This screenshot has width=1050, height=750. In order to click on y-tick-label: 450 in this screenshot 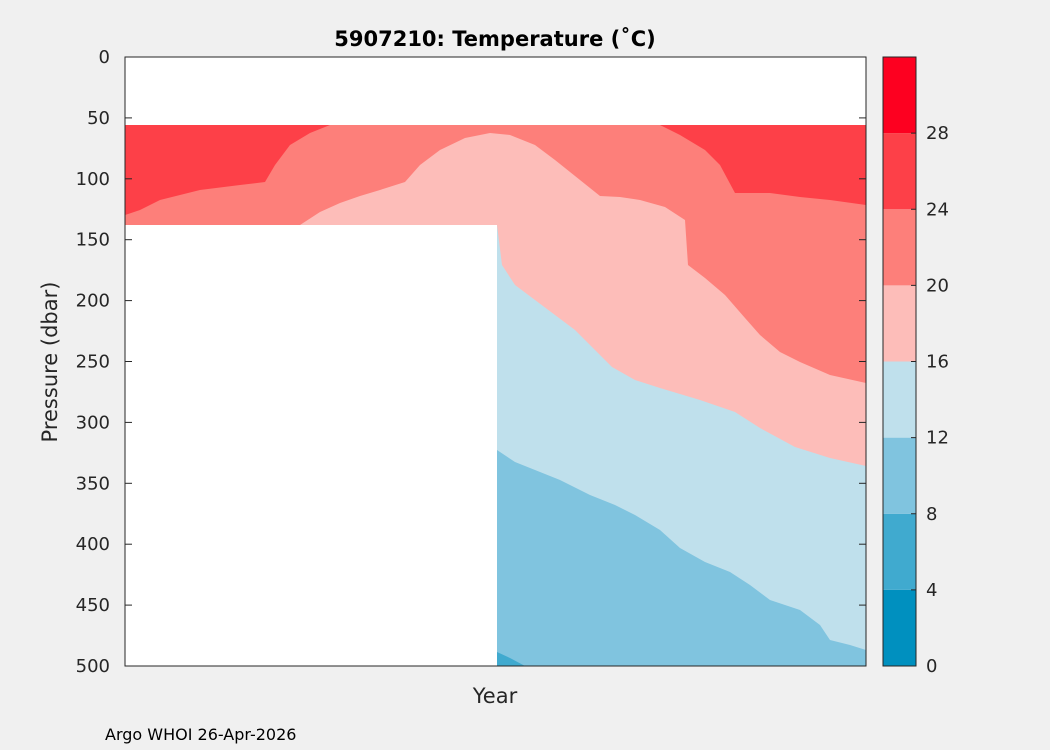, I will do `click(93, 605)`.